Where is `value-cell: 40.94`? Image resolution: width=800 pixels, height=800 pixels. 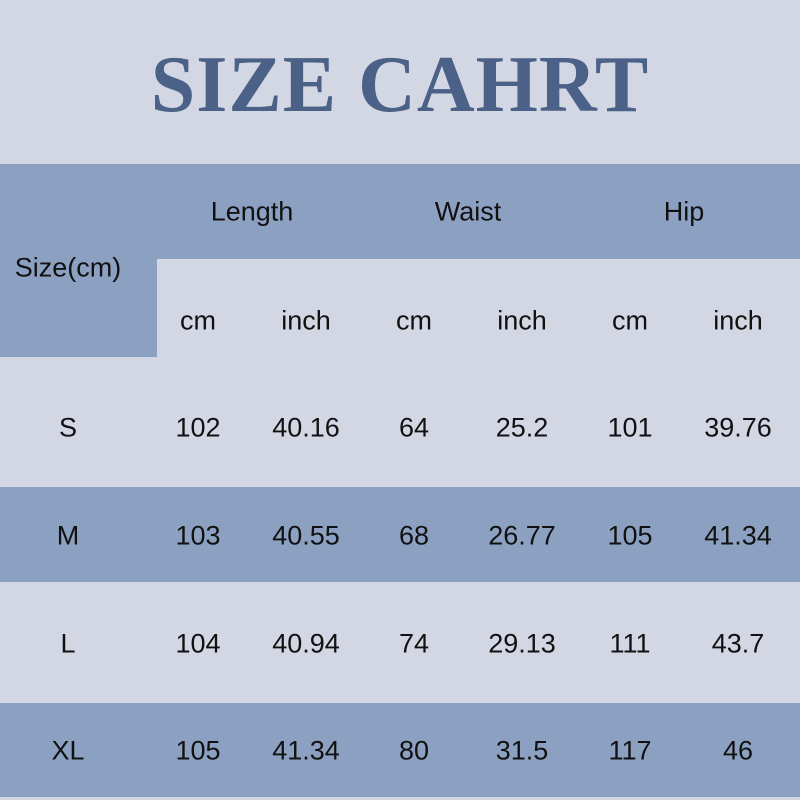 value-cell: 40.94 is located at coordinates (306, 643).